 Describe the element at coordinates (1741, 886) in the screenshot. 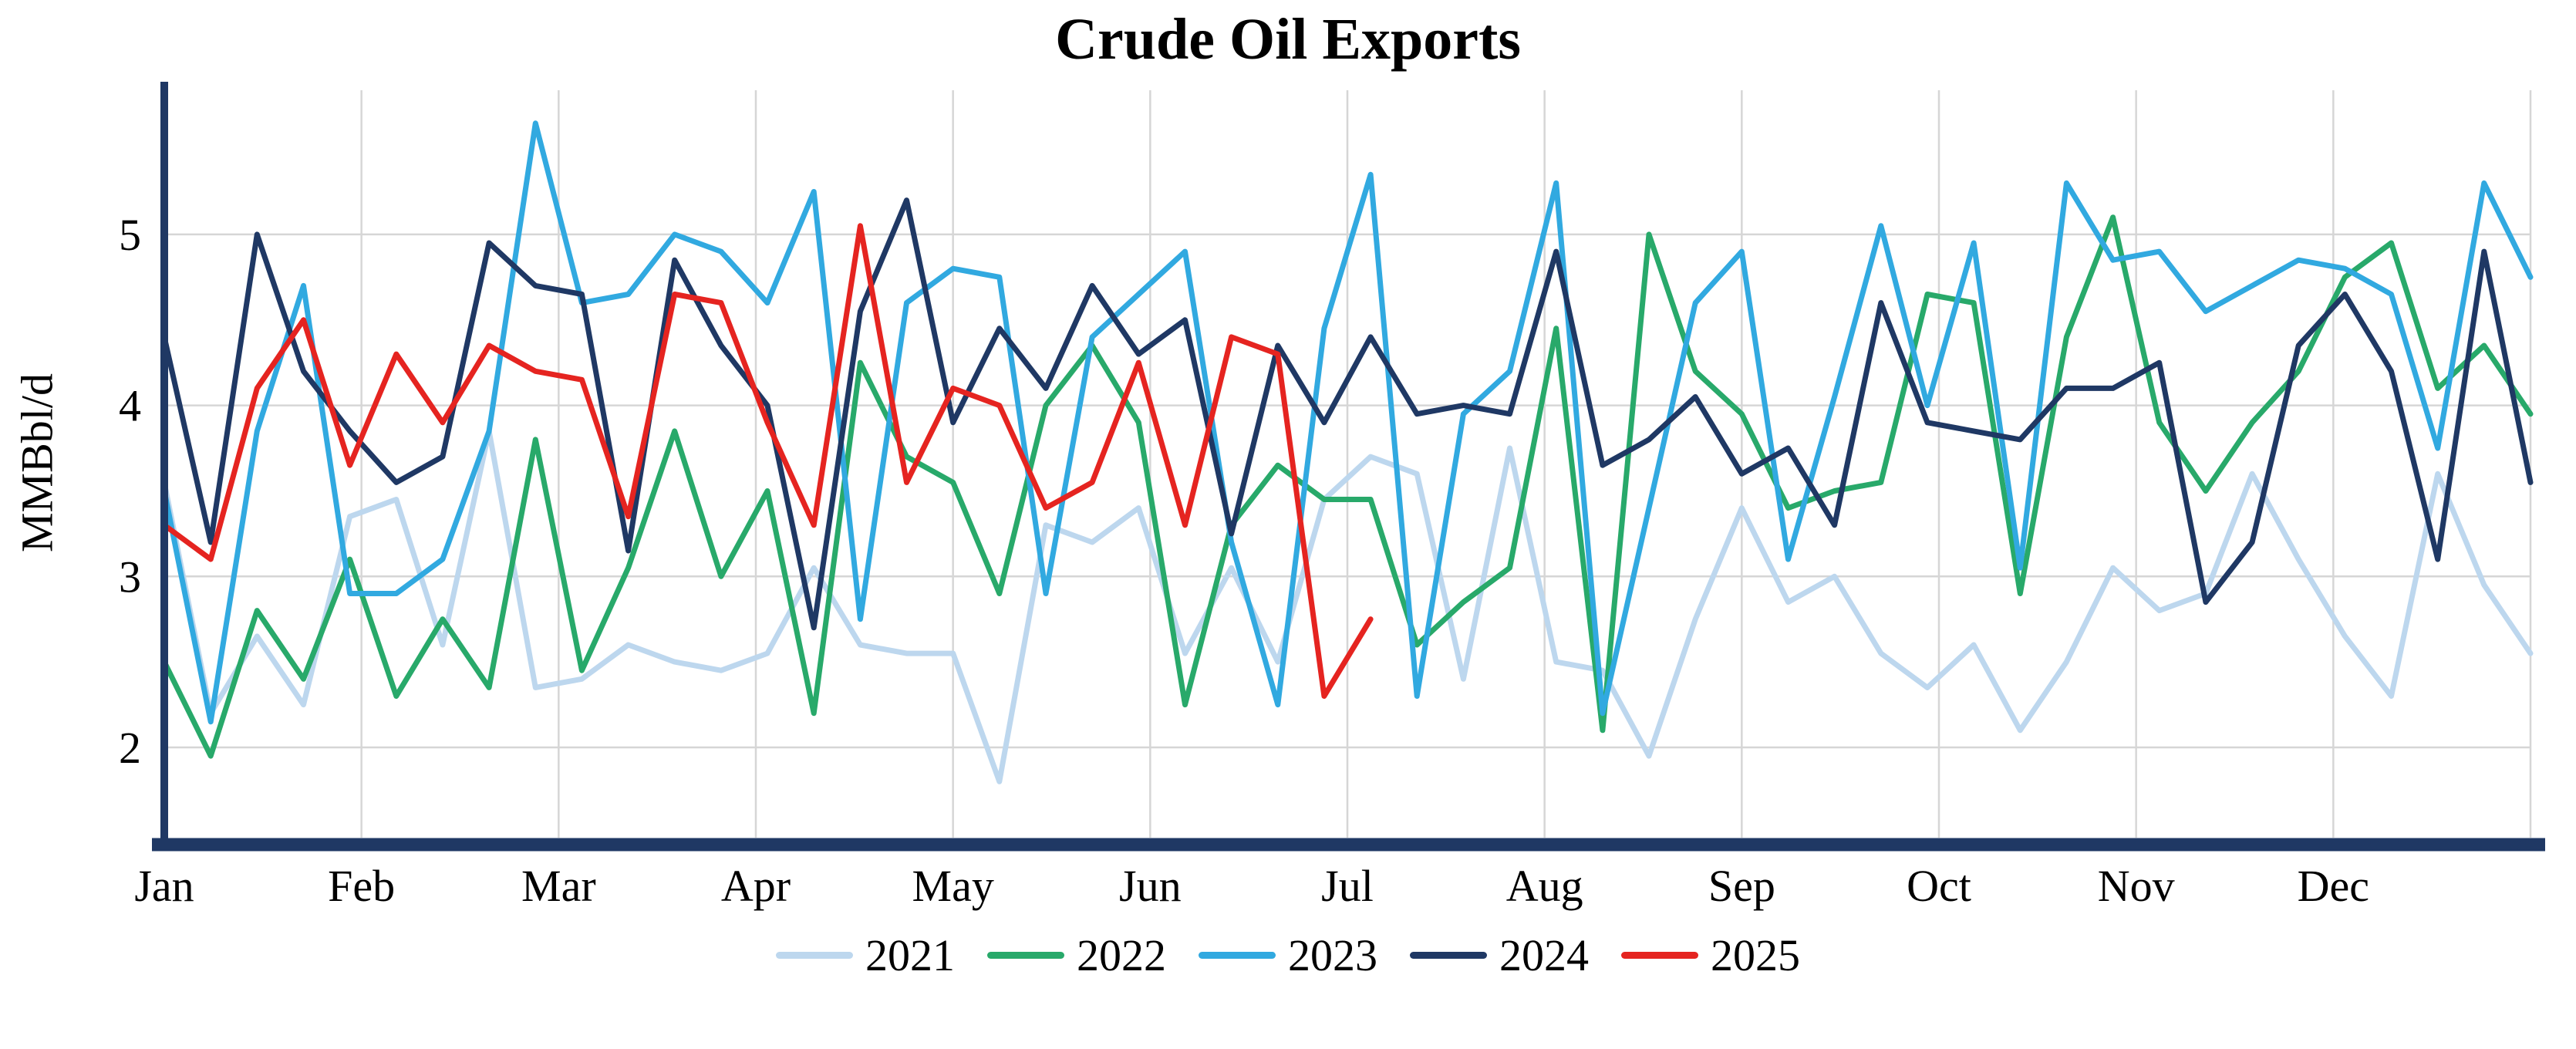

I see `x-tick-label-sep: Sep` at that location.